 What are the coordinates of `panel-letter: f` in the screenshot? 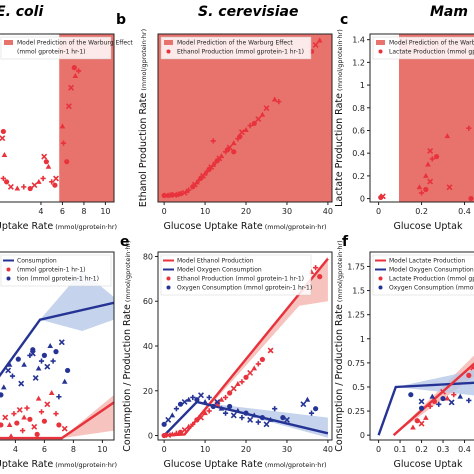 It's located at (345, 242).